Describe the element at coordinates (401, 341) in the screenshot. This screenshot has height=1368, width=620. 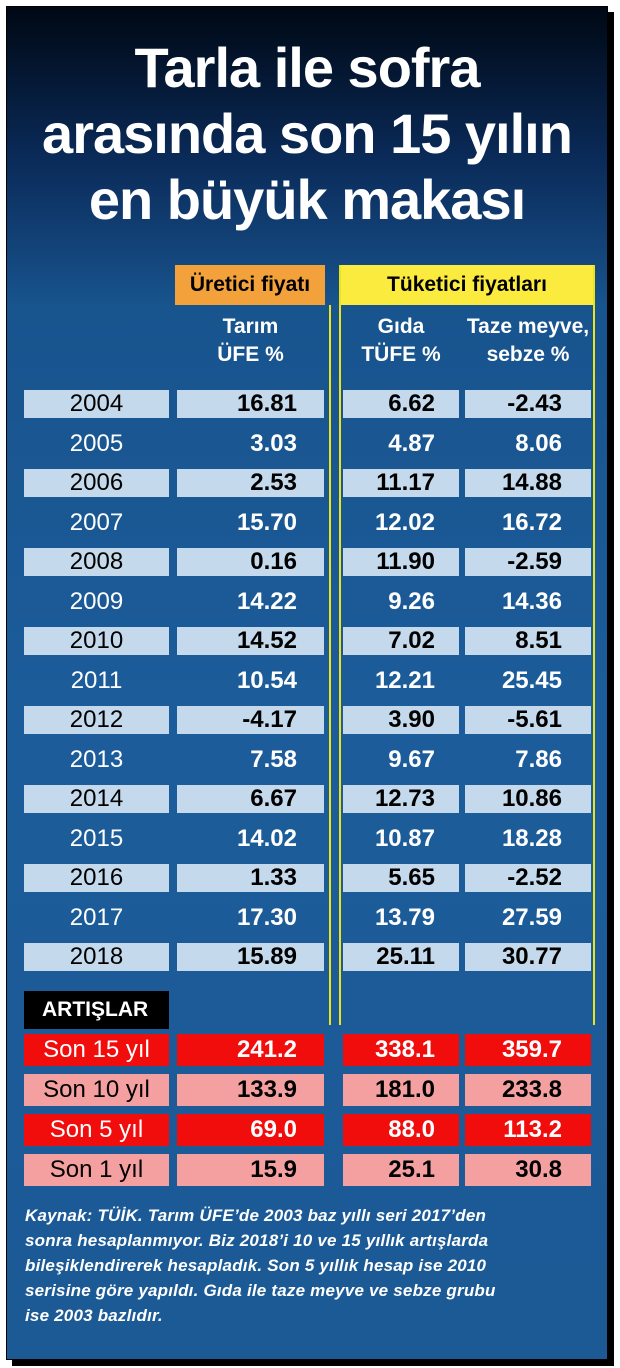
I see `column-header-tufe: Gıda TÜFE %` at that location.